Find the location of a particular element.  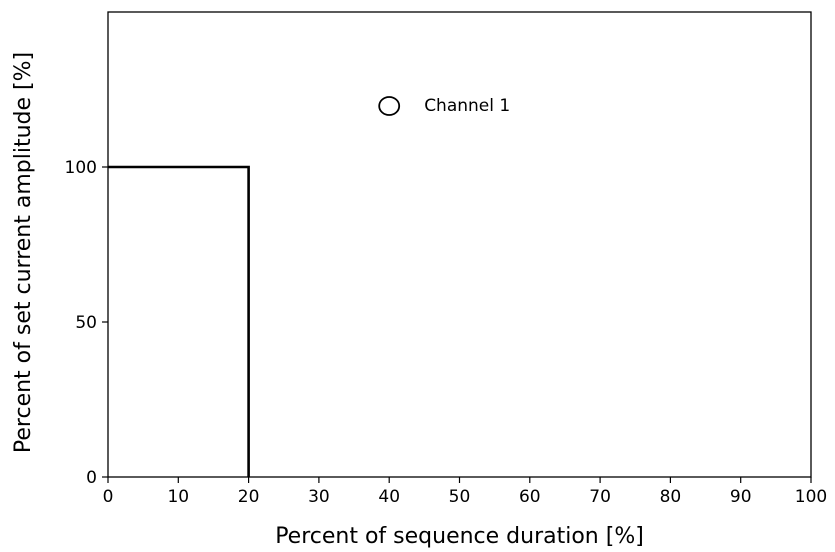

x-tick-label: 90 is located at coordinates (741, 497).